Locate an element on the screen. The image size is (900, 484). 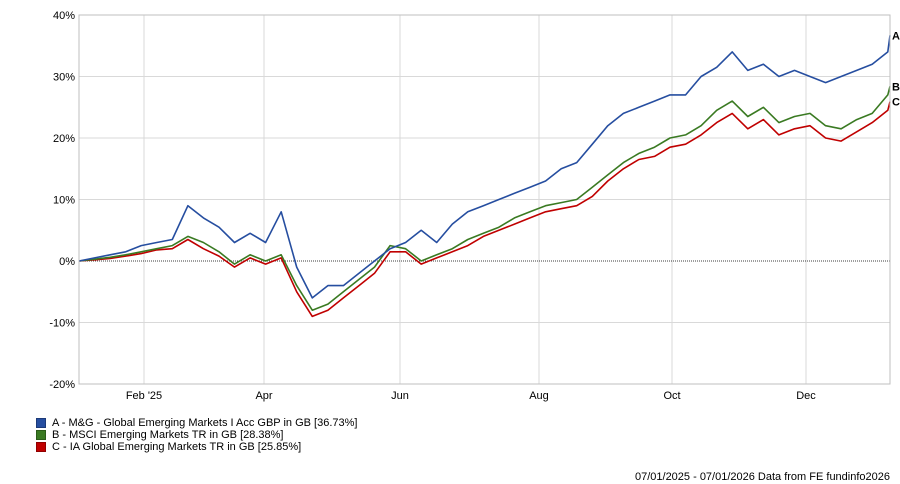
x-axis-tick-labels: Feb '25 Apr Jun Aug Oct Dec is located at coordinates (471, 396).